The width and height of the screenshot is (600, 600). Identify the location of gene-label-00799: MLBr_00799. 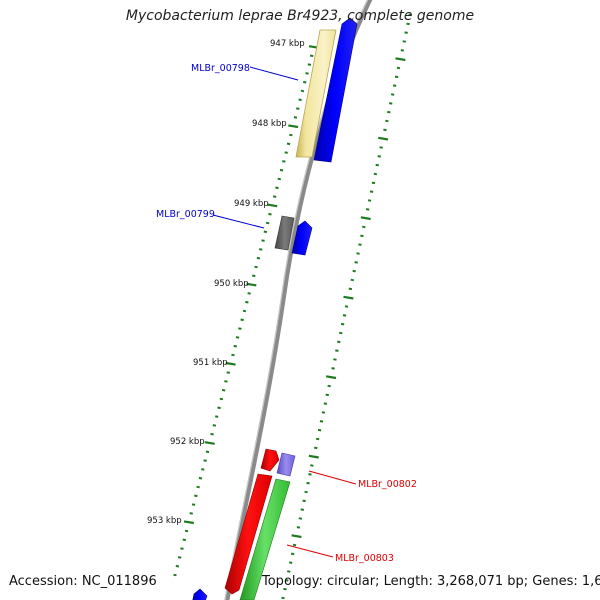
(185, 214).